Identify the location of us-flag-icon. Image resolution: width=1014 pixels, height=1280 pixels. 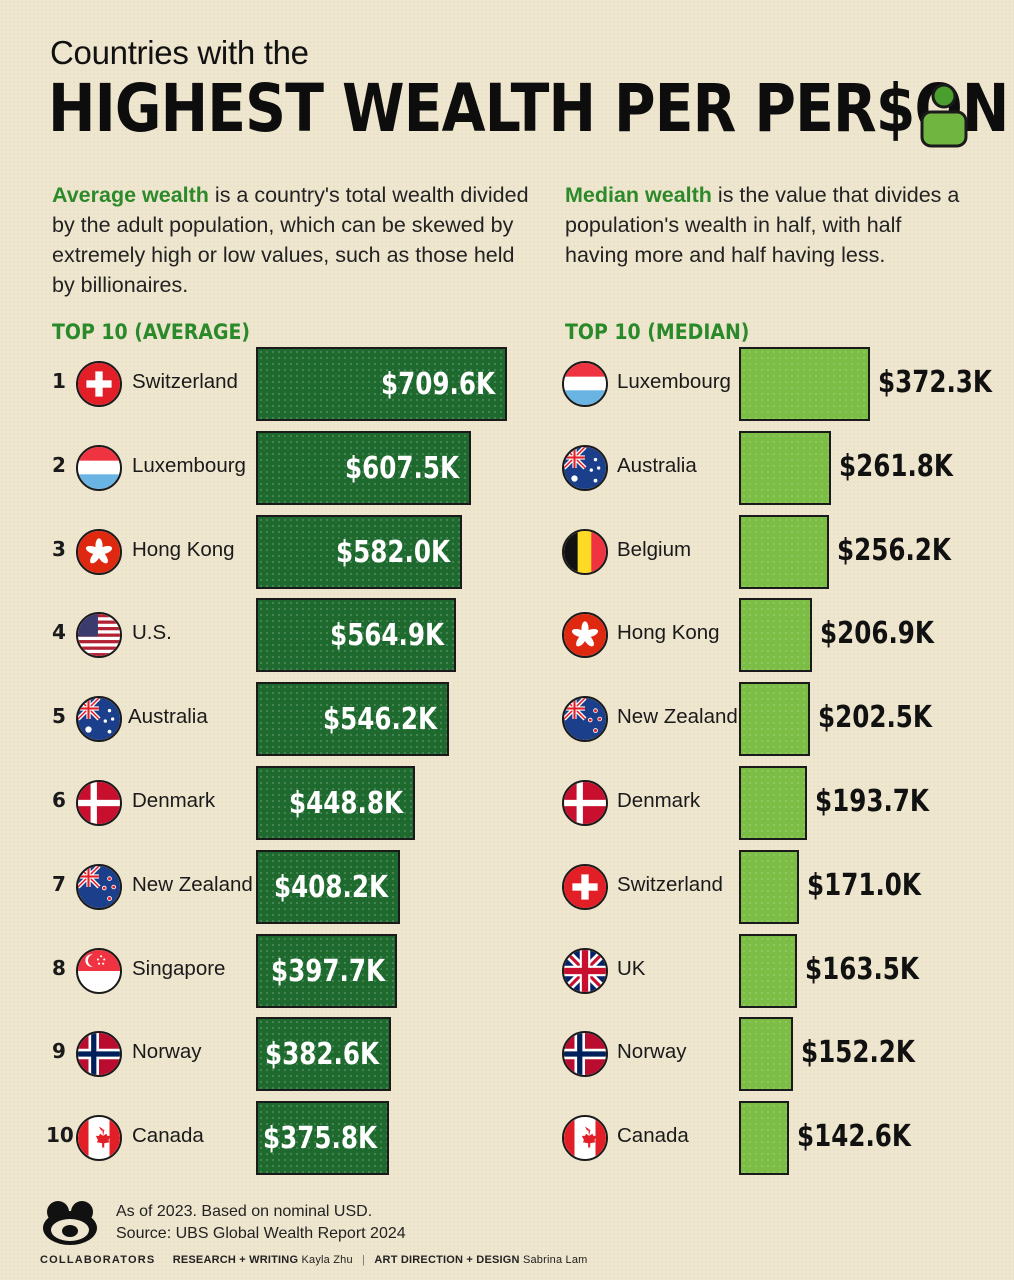
(99, 635).